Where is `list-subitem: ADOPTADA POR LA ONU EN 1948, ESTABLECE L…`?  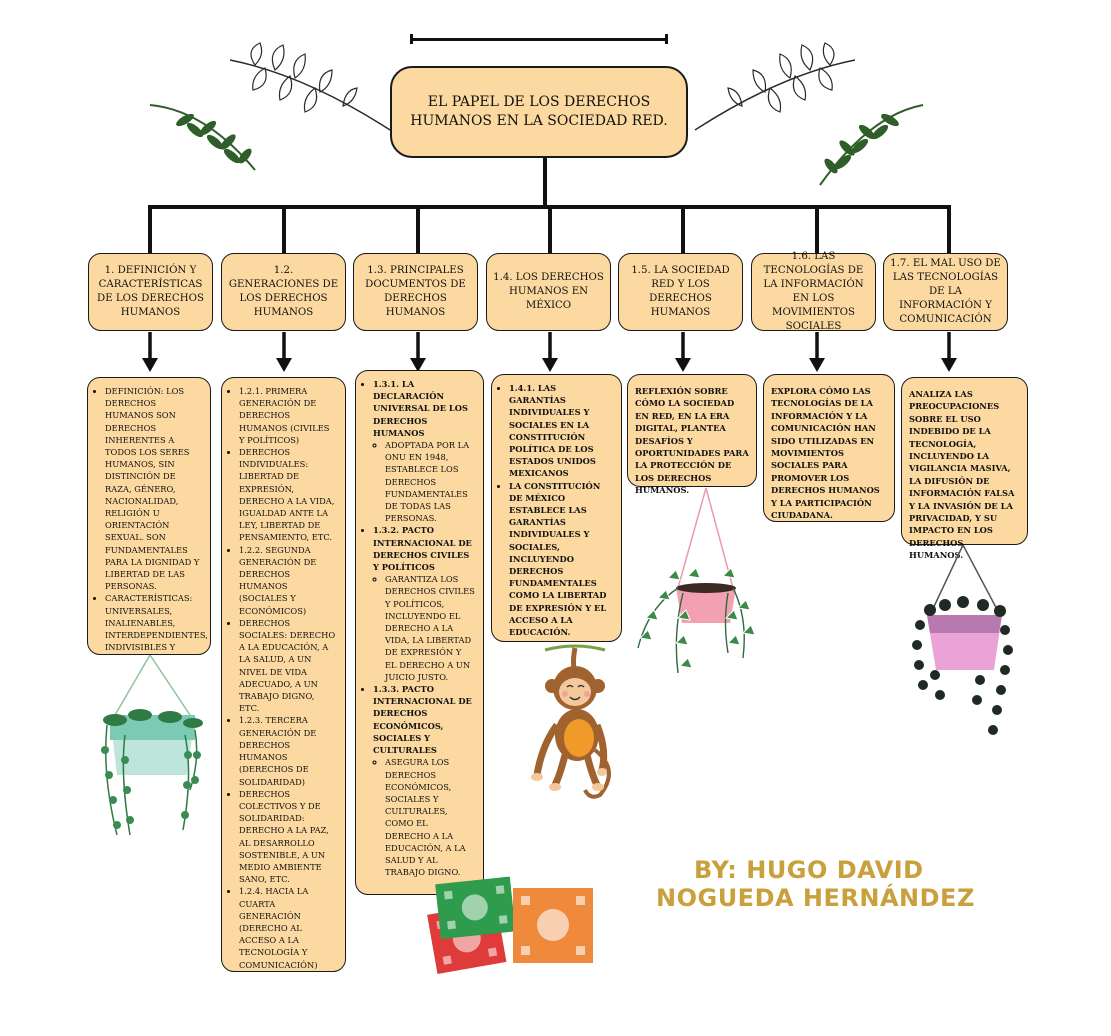 list-subitem: ADOPTADA POR LA ONU EN 1948, ESTABLECE L… is located at coordinates (430, 481).